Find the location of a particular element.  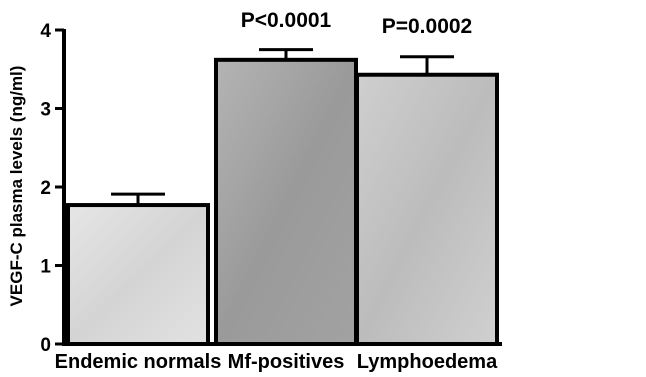

y-tick-label-2: 2 is located at coordinates (45, 188).